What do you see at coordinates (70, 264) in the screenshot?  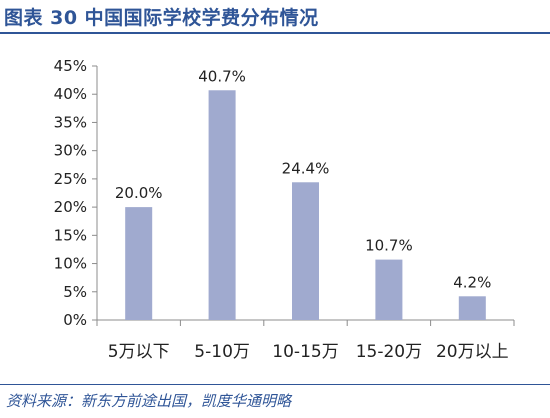 I see `y-tick-label: 10%` at bounding box center [70, 264].